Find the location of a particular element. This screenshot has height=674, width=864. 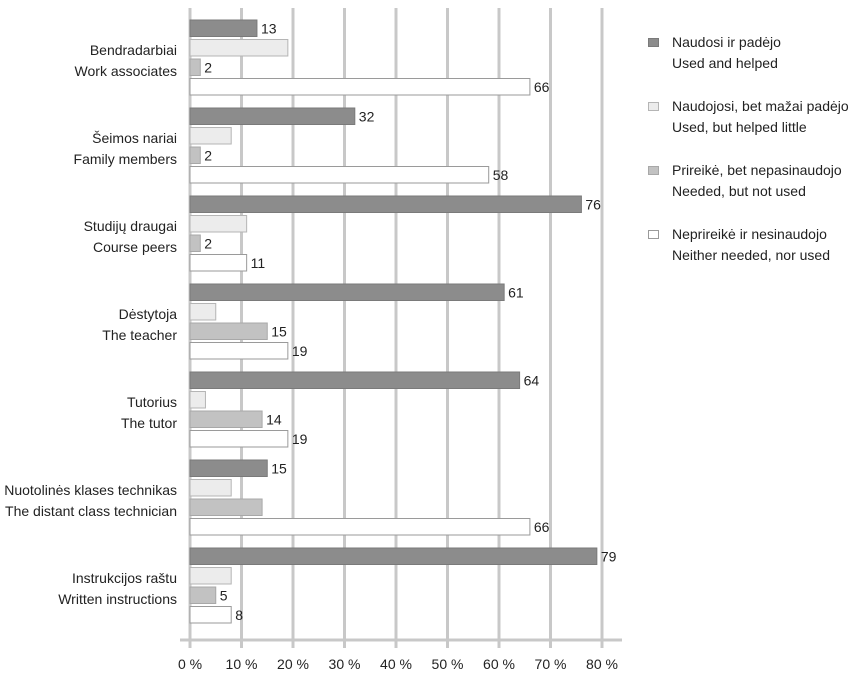

category-label-en: Work associates is located at coordinates (126, 71).